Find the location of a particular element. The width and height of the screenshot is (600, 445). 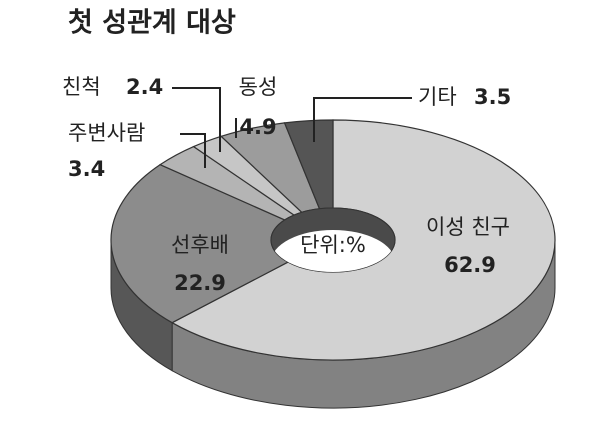

category-label: 선후배 is located at coordinates (200, 245).